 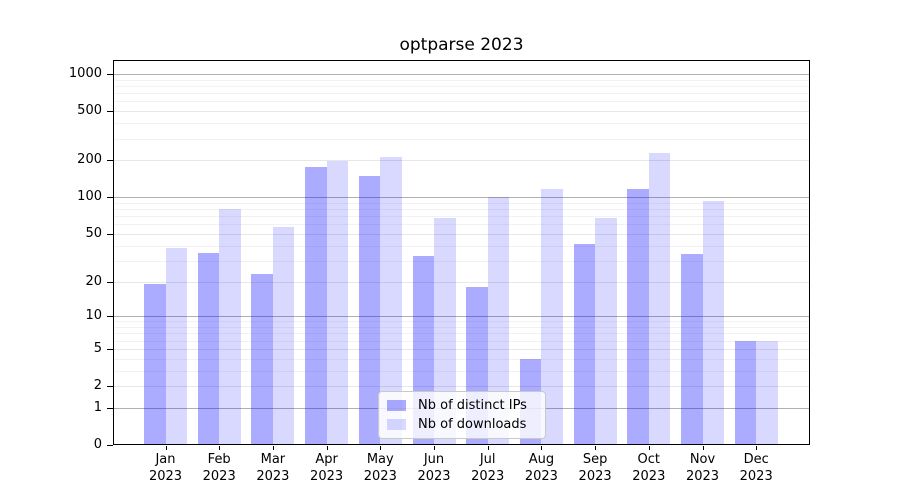 I want to click on x-tick-label: Oct 2023, so click(x=649, y=468).